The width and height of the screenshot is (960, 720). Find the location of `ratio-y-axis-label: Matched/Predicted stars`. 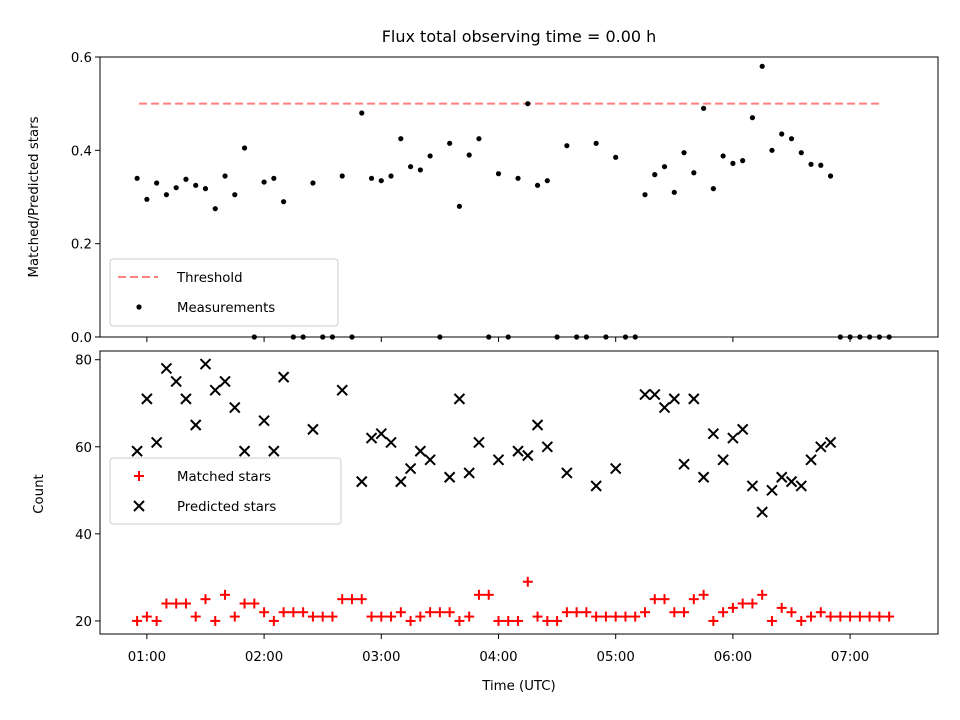

ratio-y-axis-label: Matched/Predicted stars is located at coordinates (34, 196).